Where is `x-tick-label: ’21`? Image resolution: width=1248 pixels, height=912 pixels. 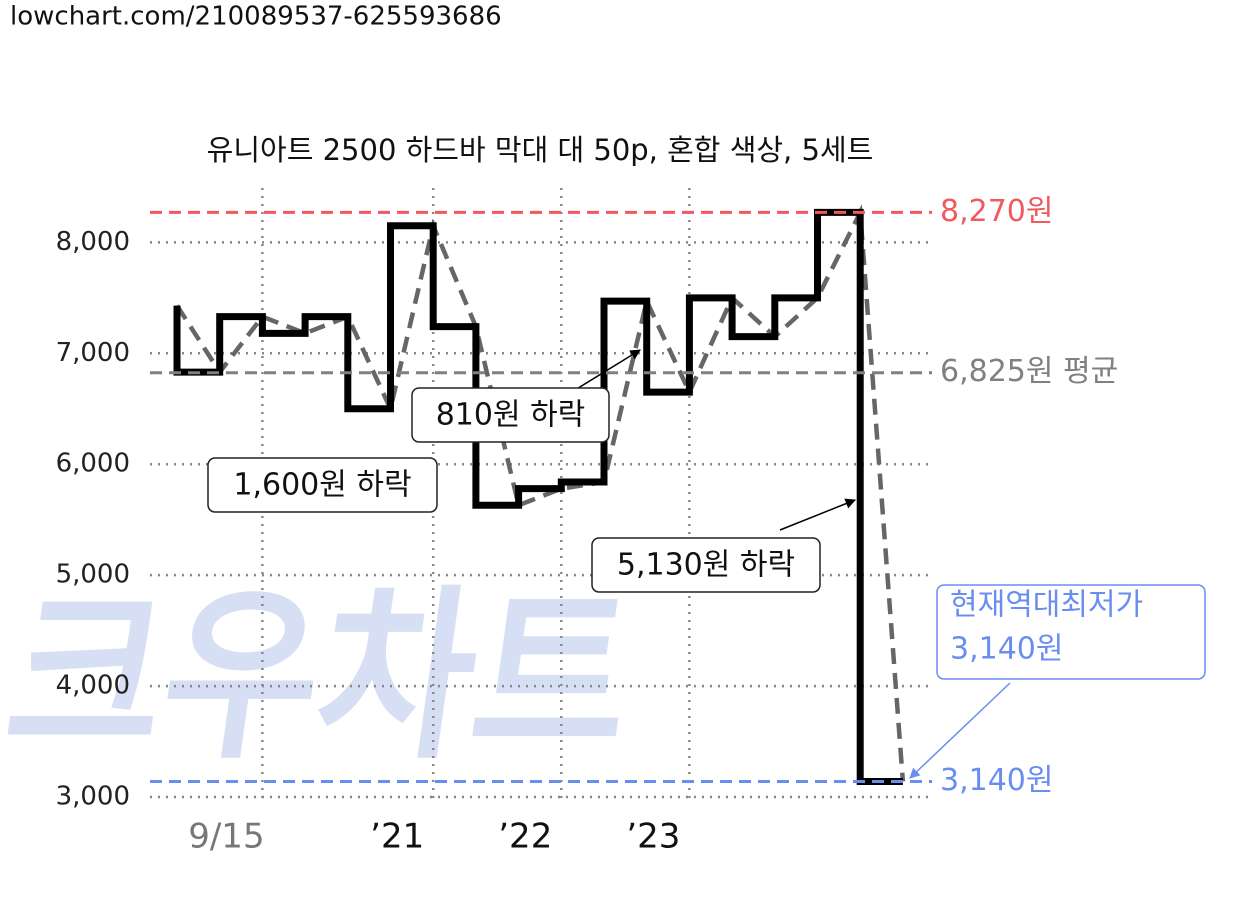 x-tick-label: ’21 is located at coordinates (397, 837).